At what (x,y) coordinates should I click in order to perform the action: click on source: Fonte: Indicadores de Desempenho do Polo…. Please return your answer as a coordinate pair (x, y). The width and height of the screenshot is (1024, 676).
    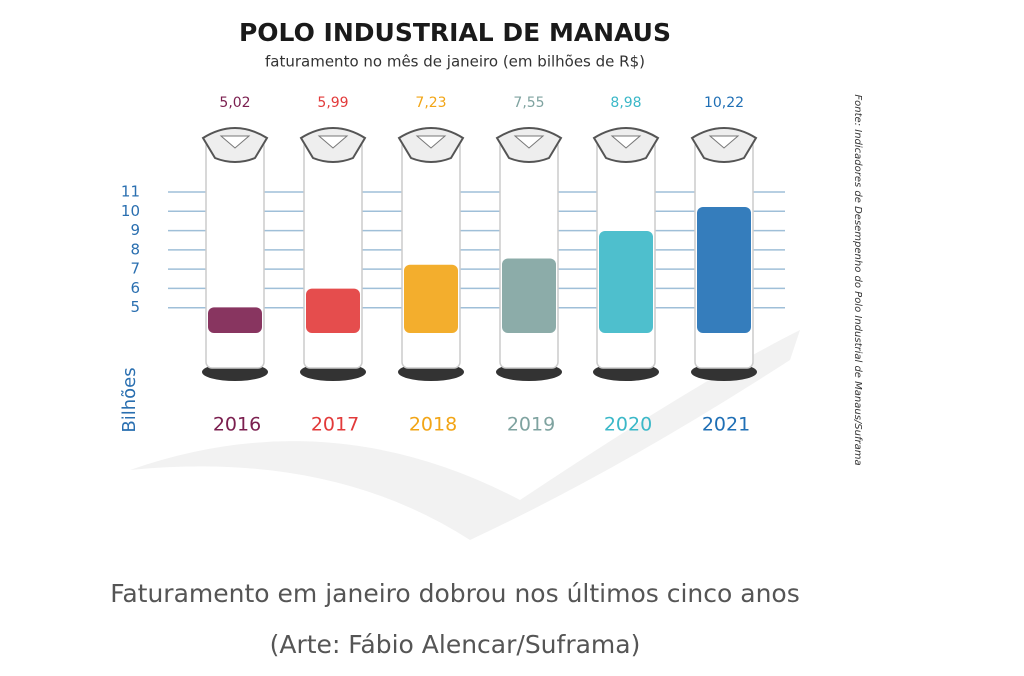
    Looking at the image, I should click on (857, 279).